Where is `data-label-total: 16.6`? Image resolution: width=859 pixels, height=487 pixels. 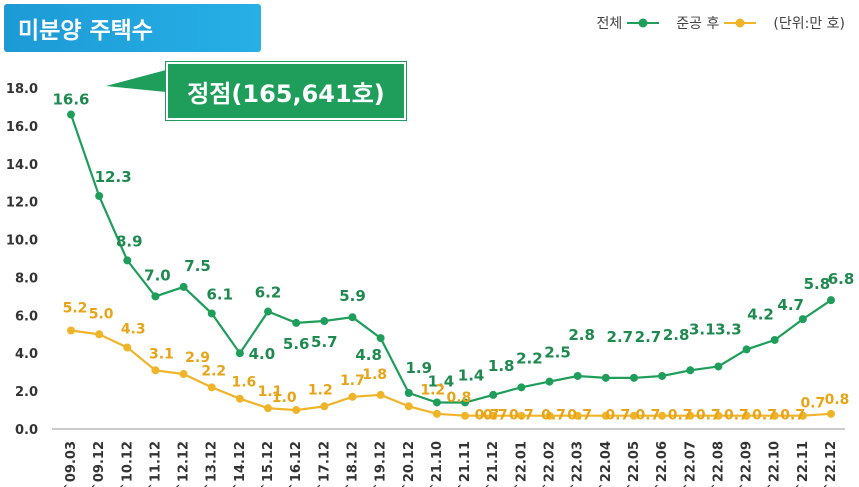 data-label-total: 16.6 is located at coordinates (70, 100).